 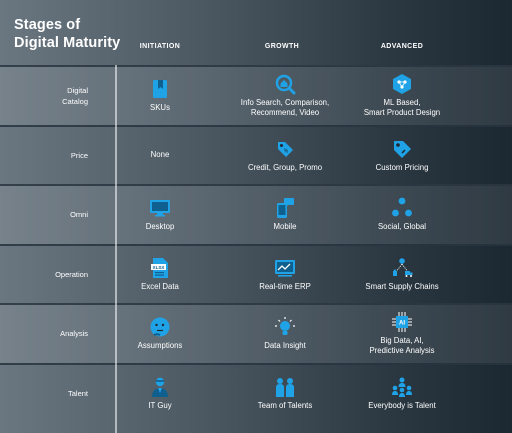 I want to click on group-people-icon, so click(x=402, y=387).